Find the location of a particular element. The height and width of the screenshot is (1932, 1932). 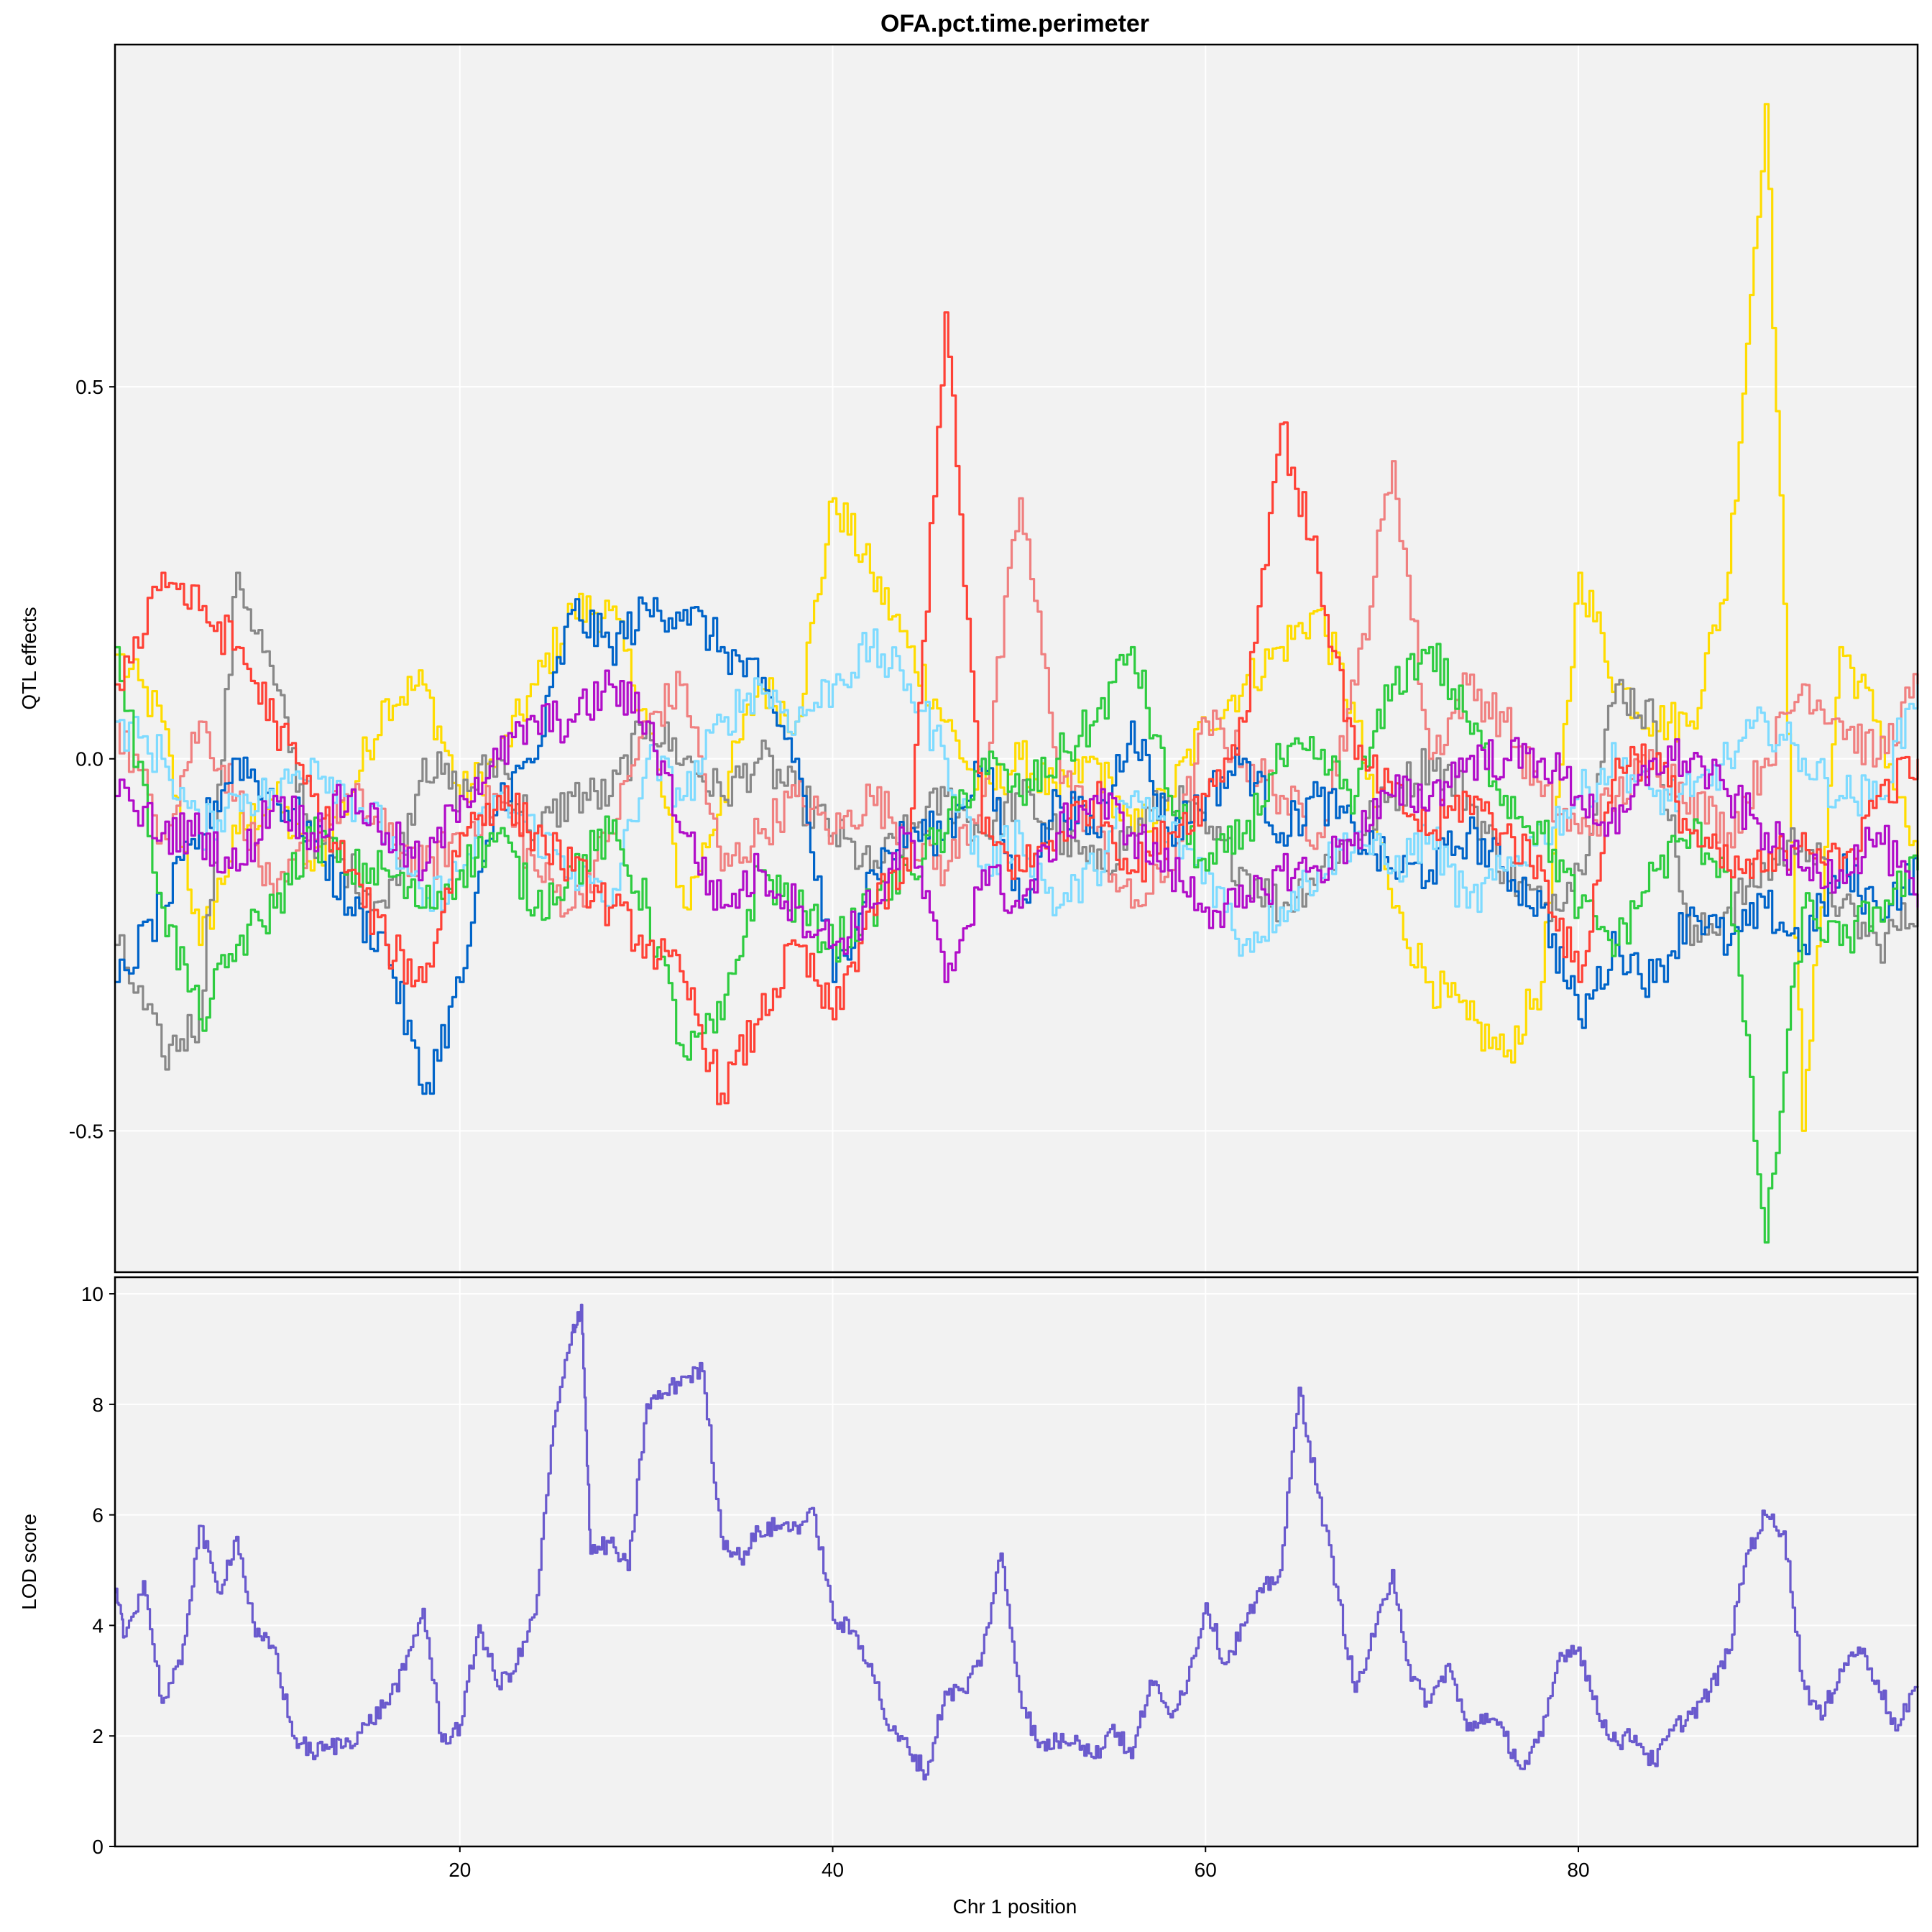

lod-y-tick-label: 6 is located at coordinates (98, 1515).